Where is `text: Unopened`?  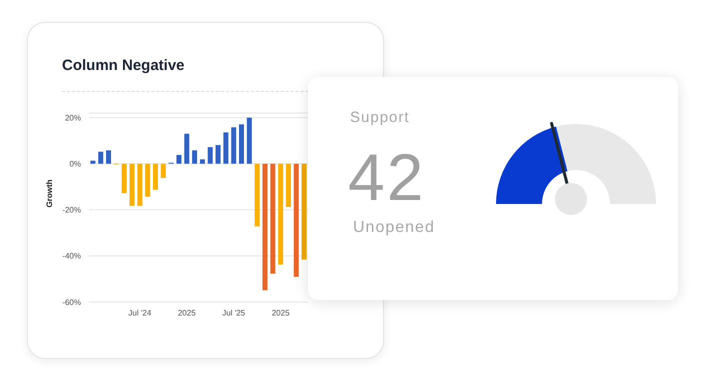 text: Unopened is located at coordinates (394, 228).